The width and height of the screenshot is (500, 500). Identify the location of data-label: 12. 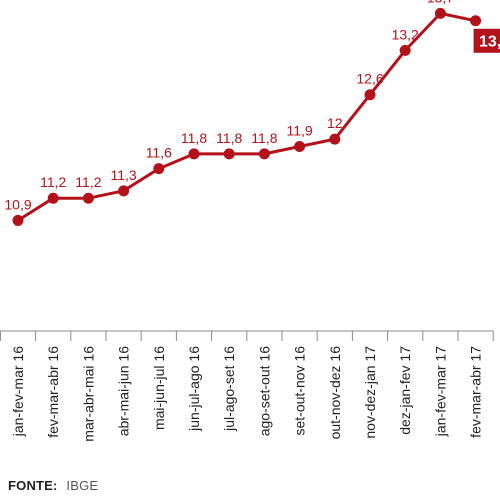
(335, 123).